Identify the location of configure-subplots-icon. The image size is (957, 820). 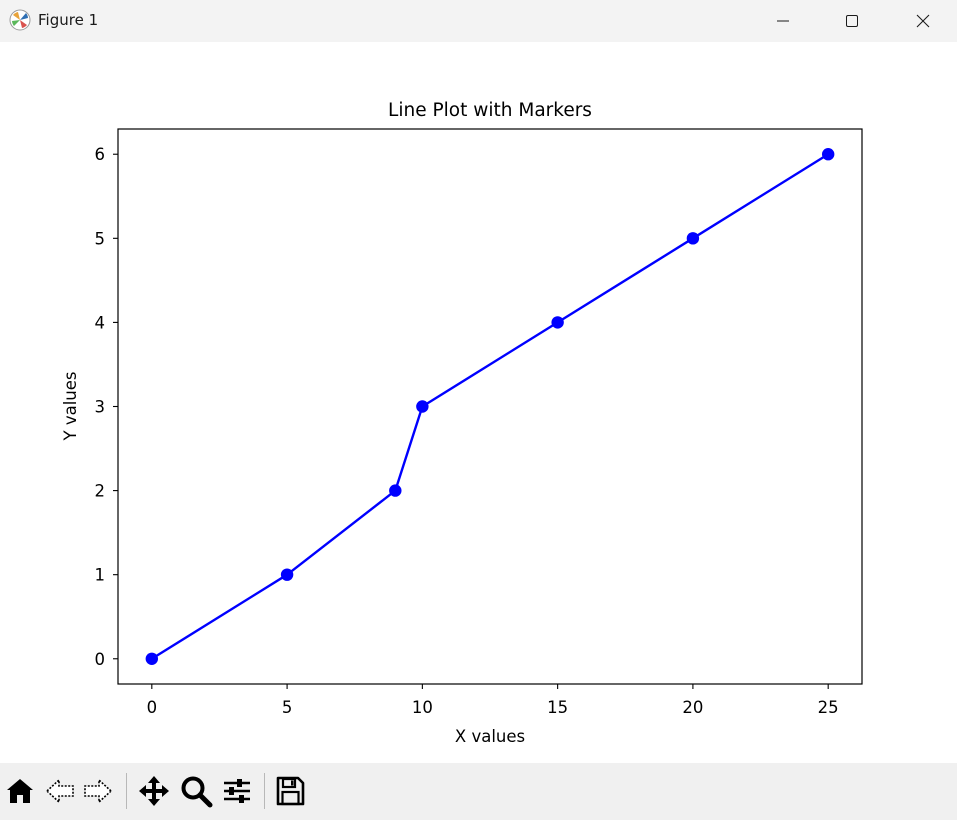
(237, 791).